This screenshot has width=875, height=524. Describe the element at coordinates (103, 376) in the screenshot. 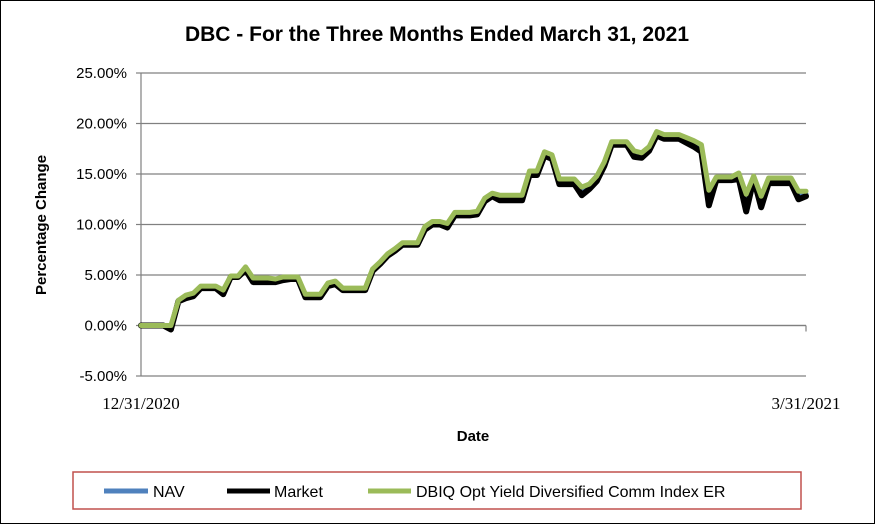

I see `y-tick-label: -5.00%` at that location.